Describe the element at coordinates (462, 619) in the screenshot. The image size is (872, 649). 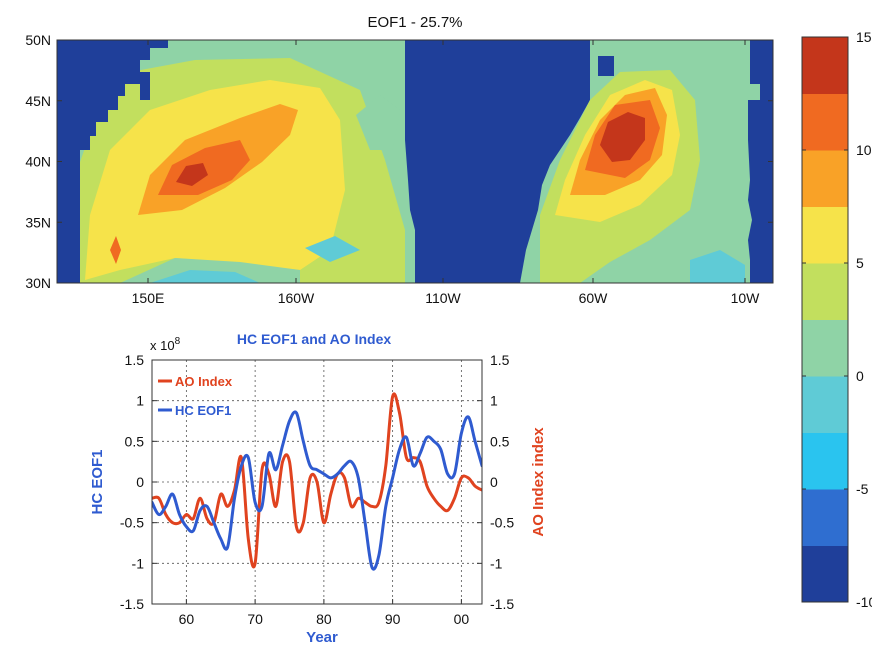
I see `x-tick-label: 00` at that location.